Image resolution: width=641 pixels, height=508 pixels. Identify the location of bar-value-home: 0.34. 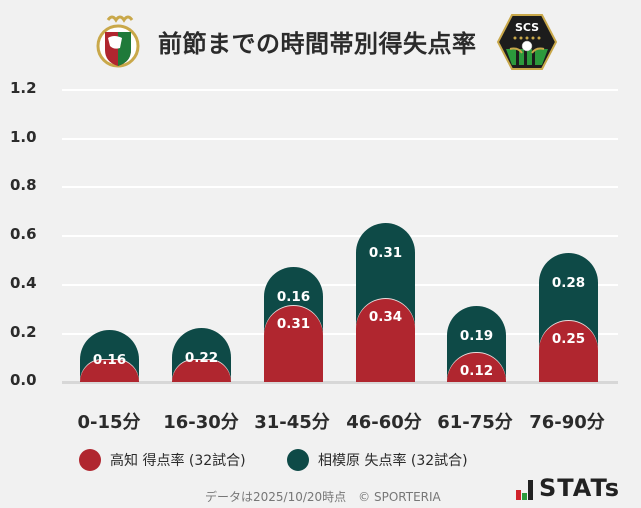
(385, 316).